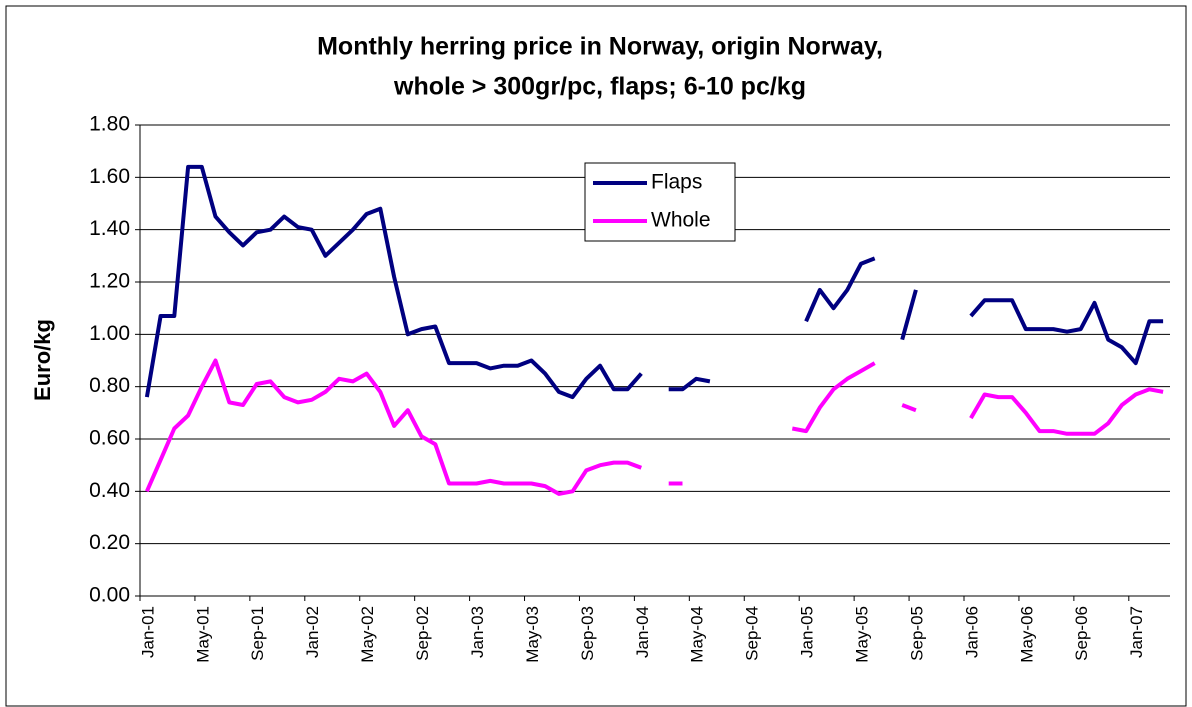 The width and height of the screenshot is (1192, 707). Describe the element at coordinates (109, 595) in the screenshot. I see `y-tick-label: 0.00` at that location.